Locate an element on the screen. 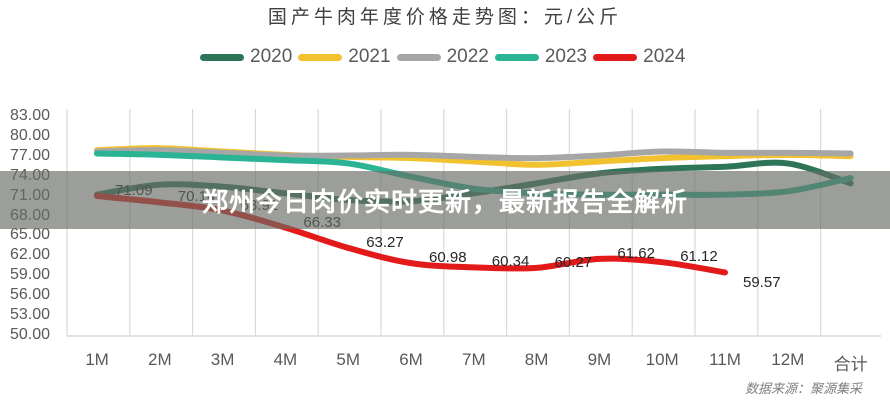 This screenshot has height=400, width=890. y-tick-label: 77.00 is located at coordinates (30, 155).